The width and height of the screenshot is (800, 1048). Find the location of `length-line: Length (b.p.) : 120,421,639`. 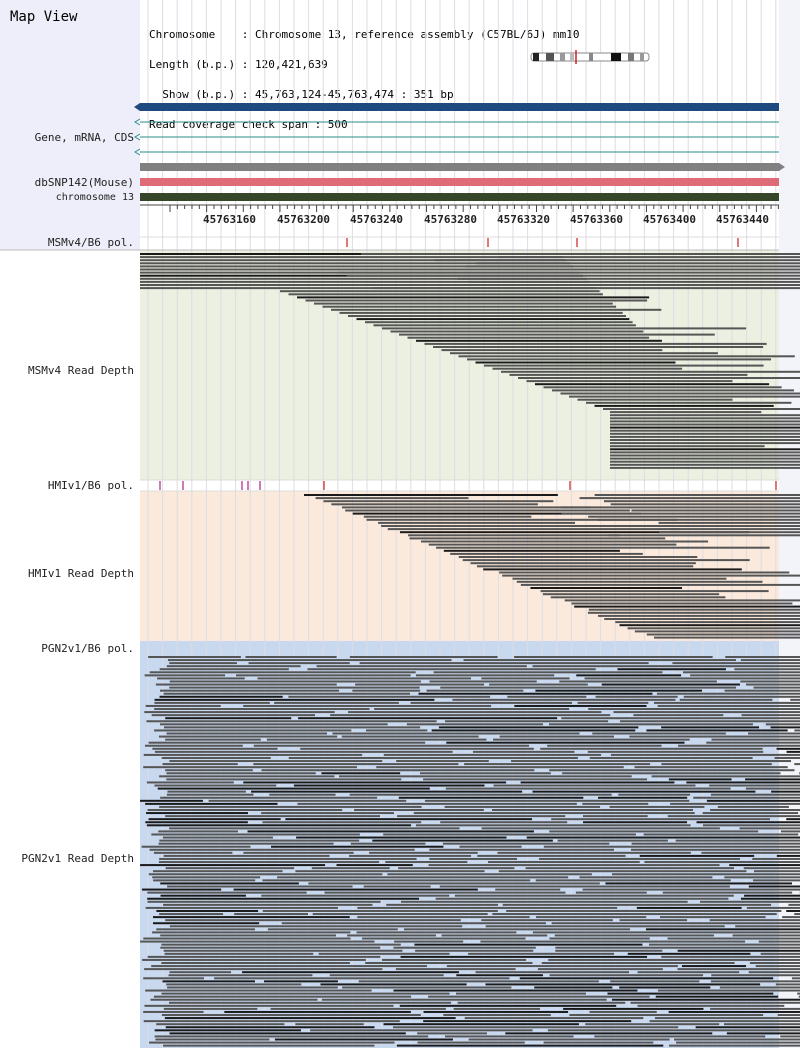

length-line: Length (b.p.) : 120,421,639 is located at coordinates (238, 64).